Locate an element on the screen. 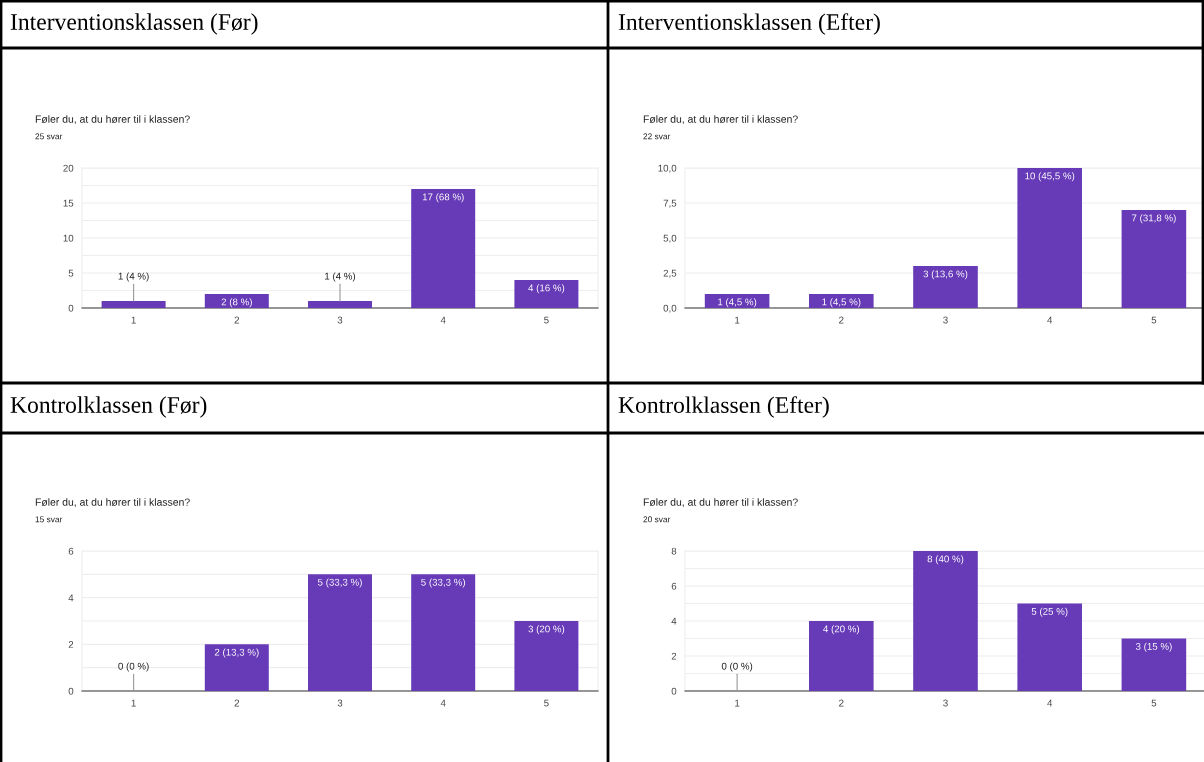 Image resolution: width=1204 pixels, height=762 pixels. y-tick-label: 8 is located at coordinates (674, 551).